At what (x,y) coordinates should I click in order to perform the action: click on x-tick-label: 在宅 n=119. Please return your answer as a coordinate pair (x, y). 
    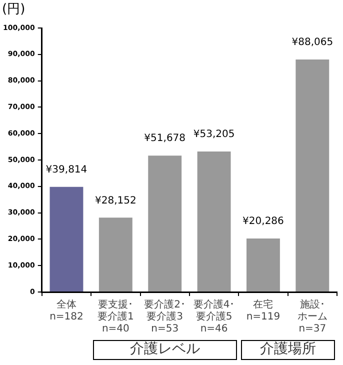
    Looking at the image, I should click on (263, 310).